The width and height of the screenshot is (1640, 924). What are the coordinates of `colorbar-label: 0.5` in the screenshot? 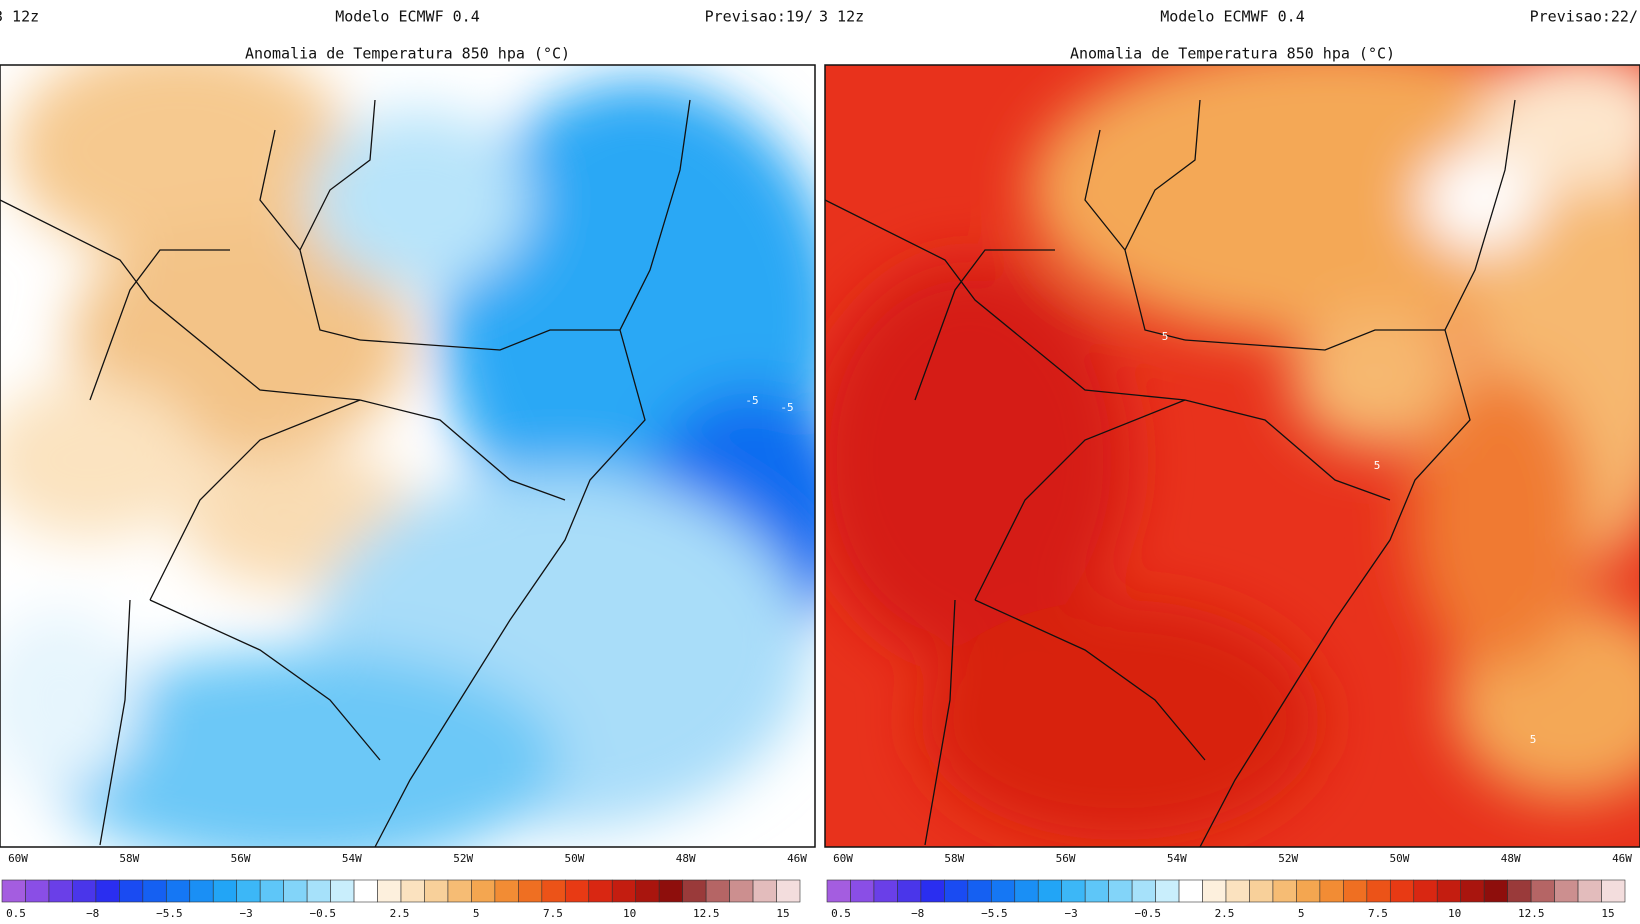 It's located at (16, 913).